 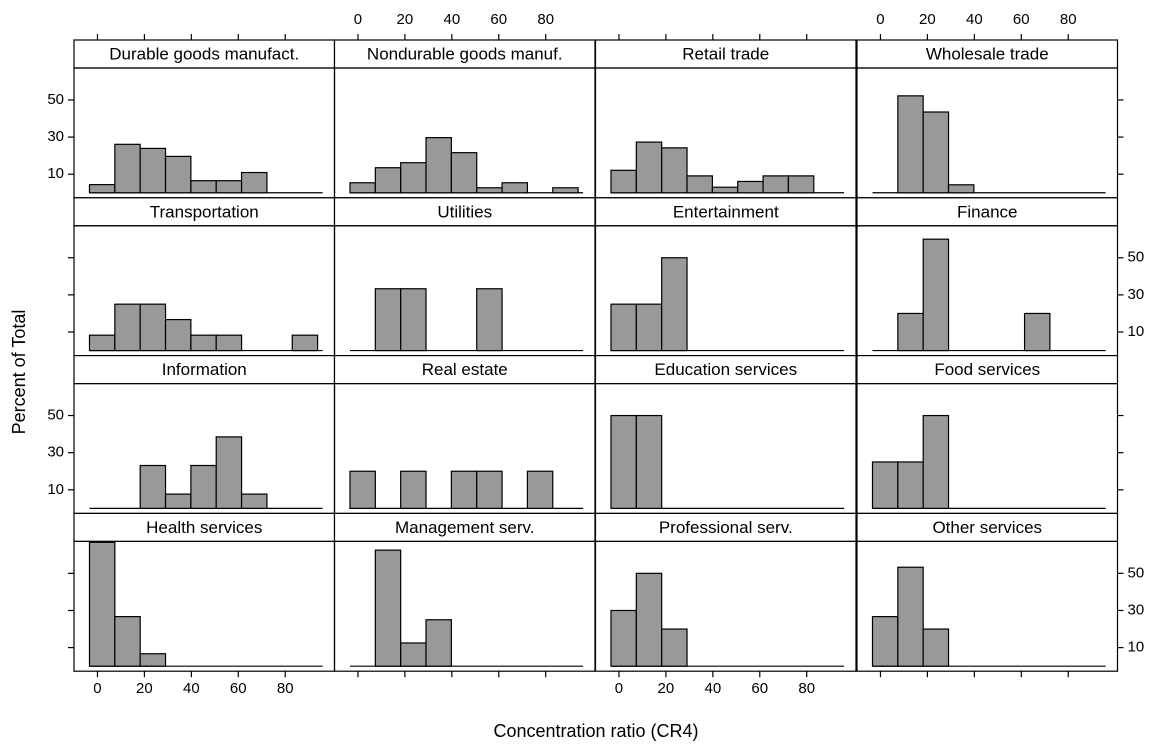 I want to click on panel-title: Durable goods manufact., so click(x=204, y=53).